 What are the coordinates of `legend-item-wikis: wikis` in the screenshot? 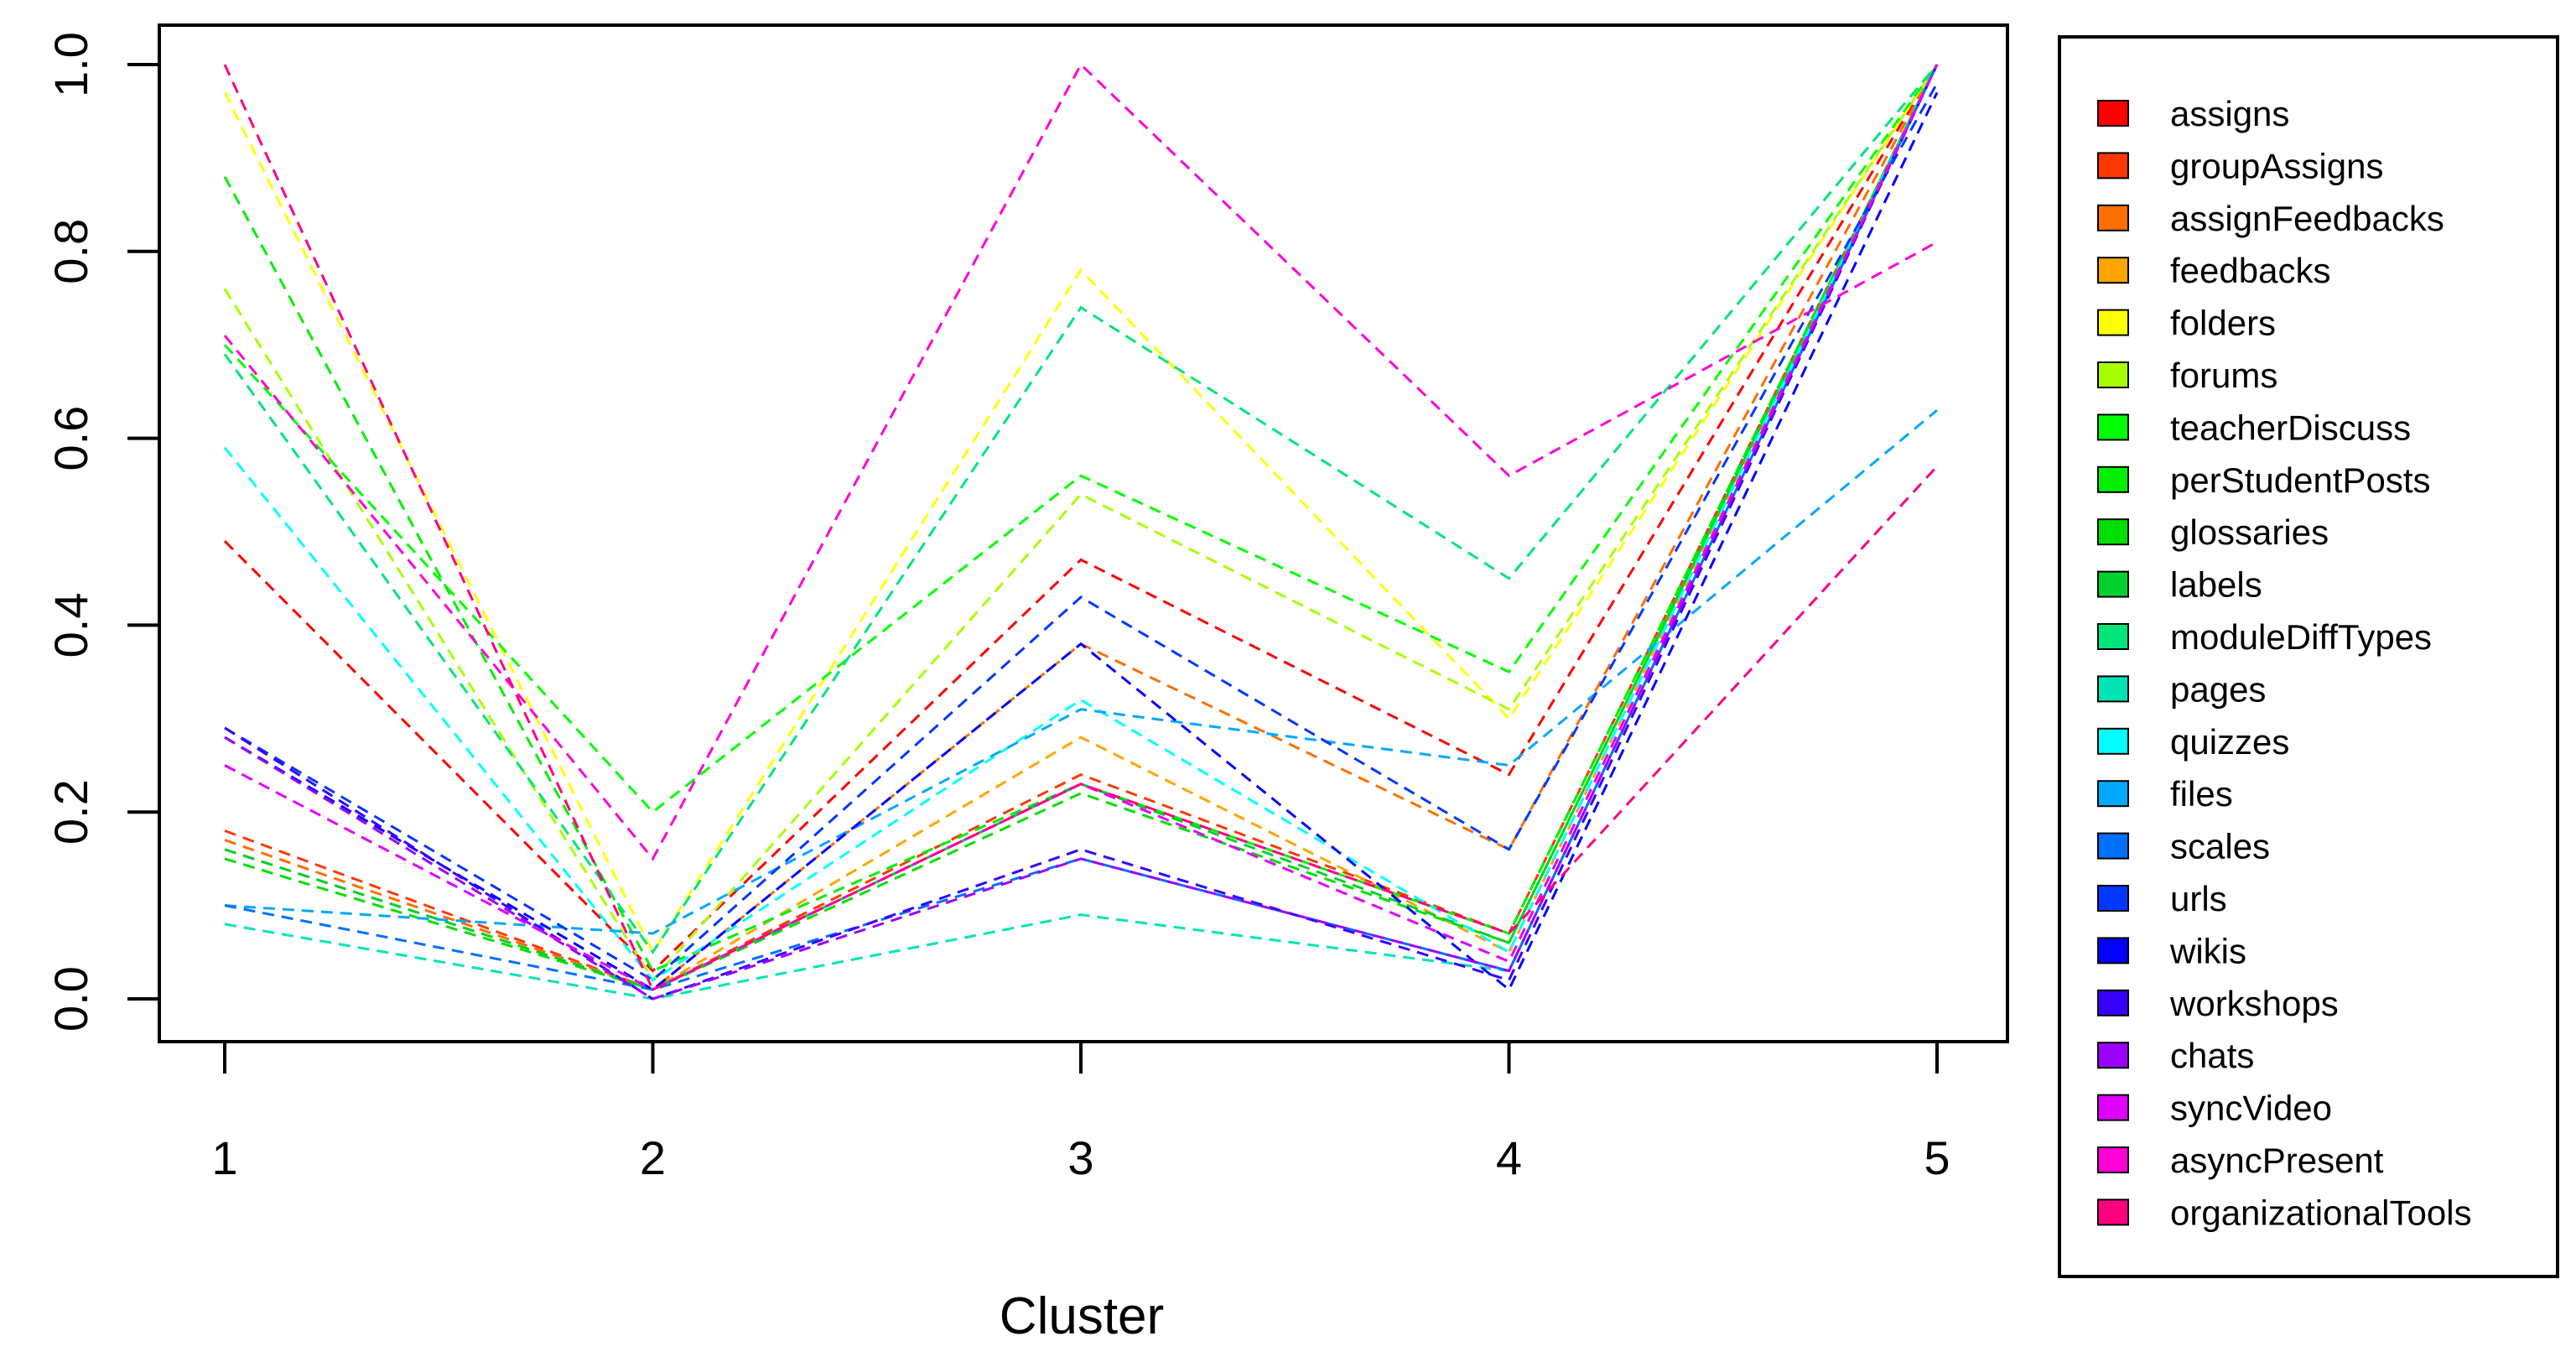 It's located at (2171, 950).